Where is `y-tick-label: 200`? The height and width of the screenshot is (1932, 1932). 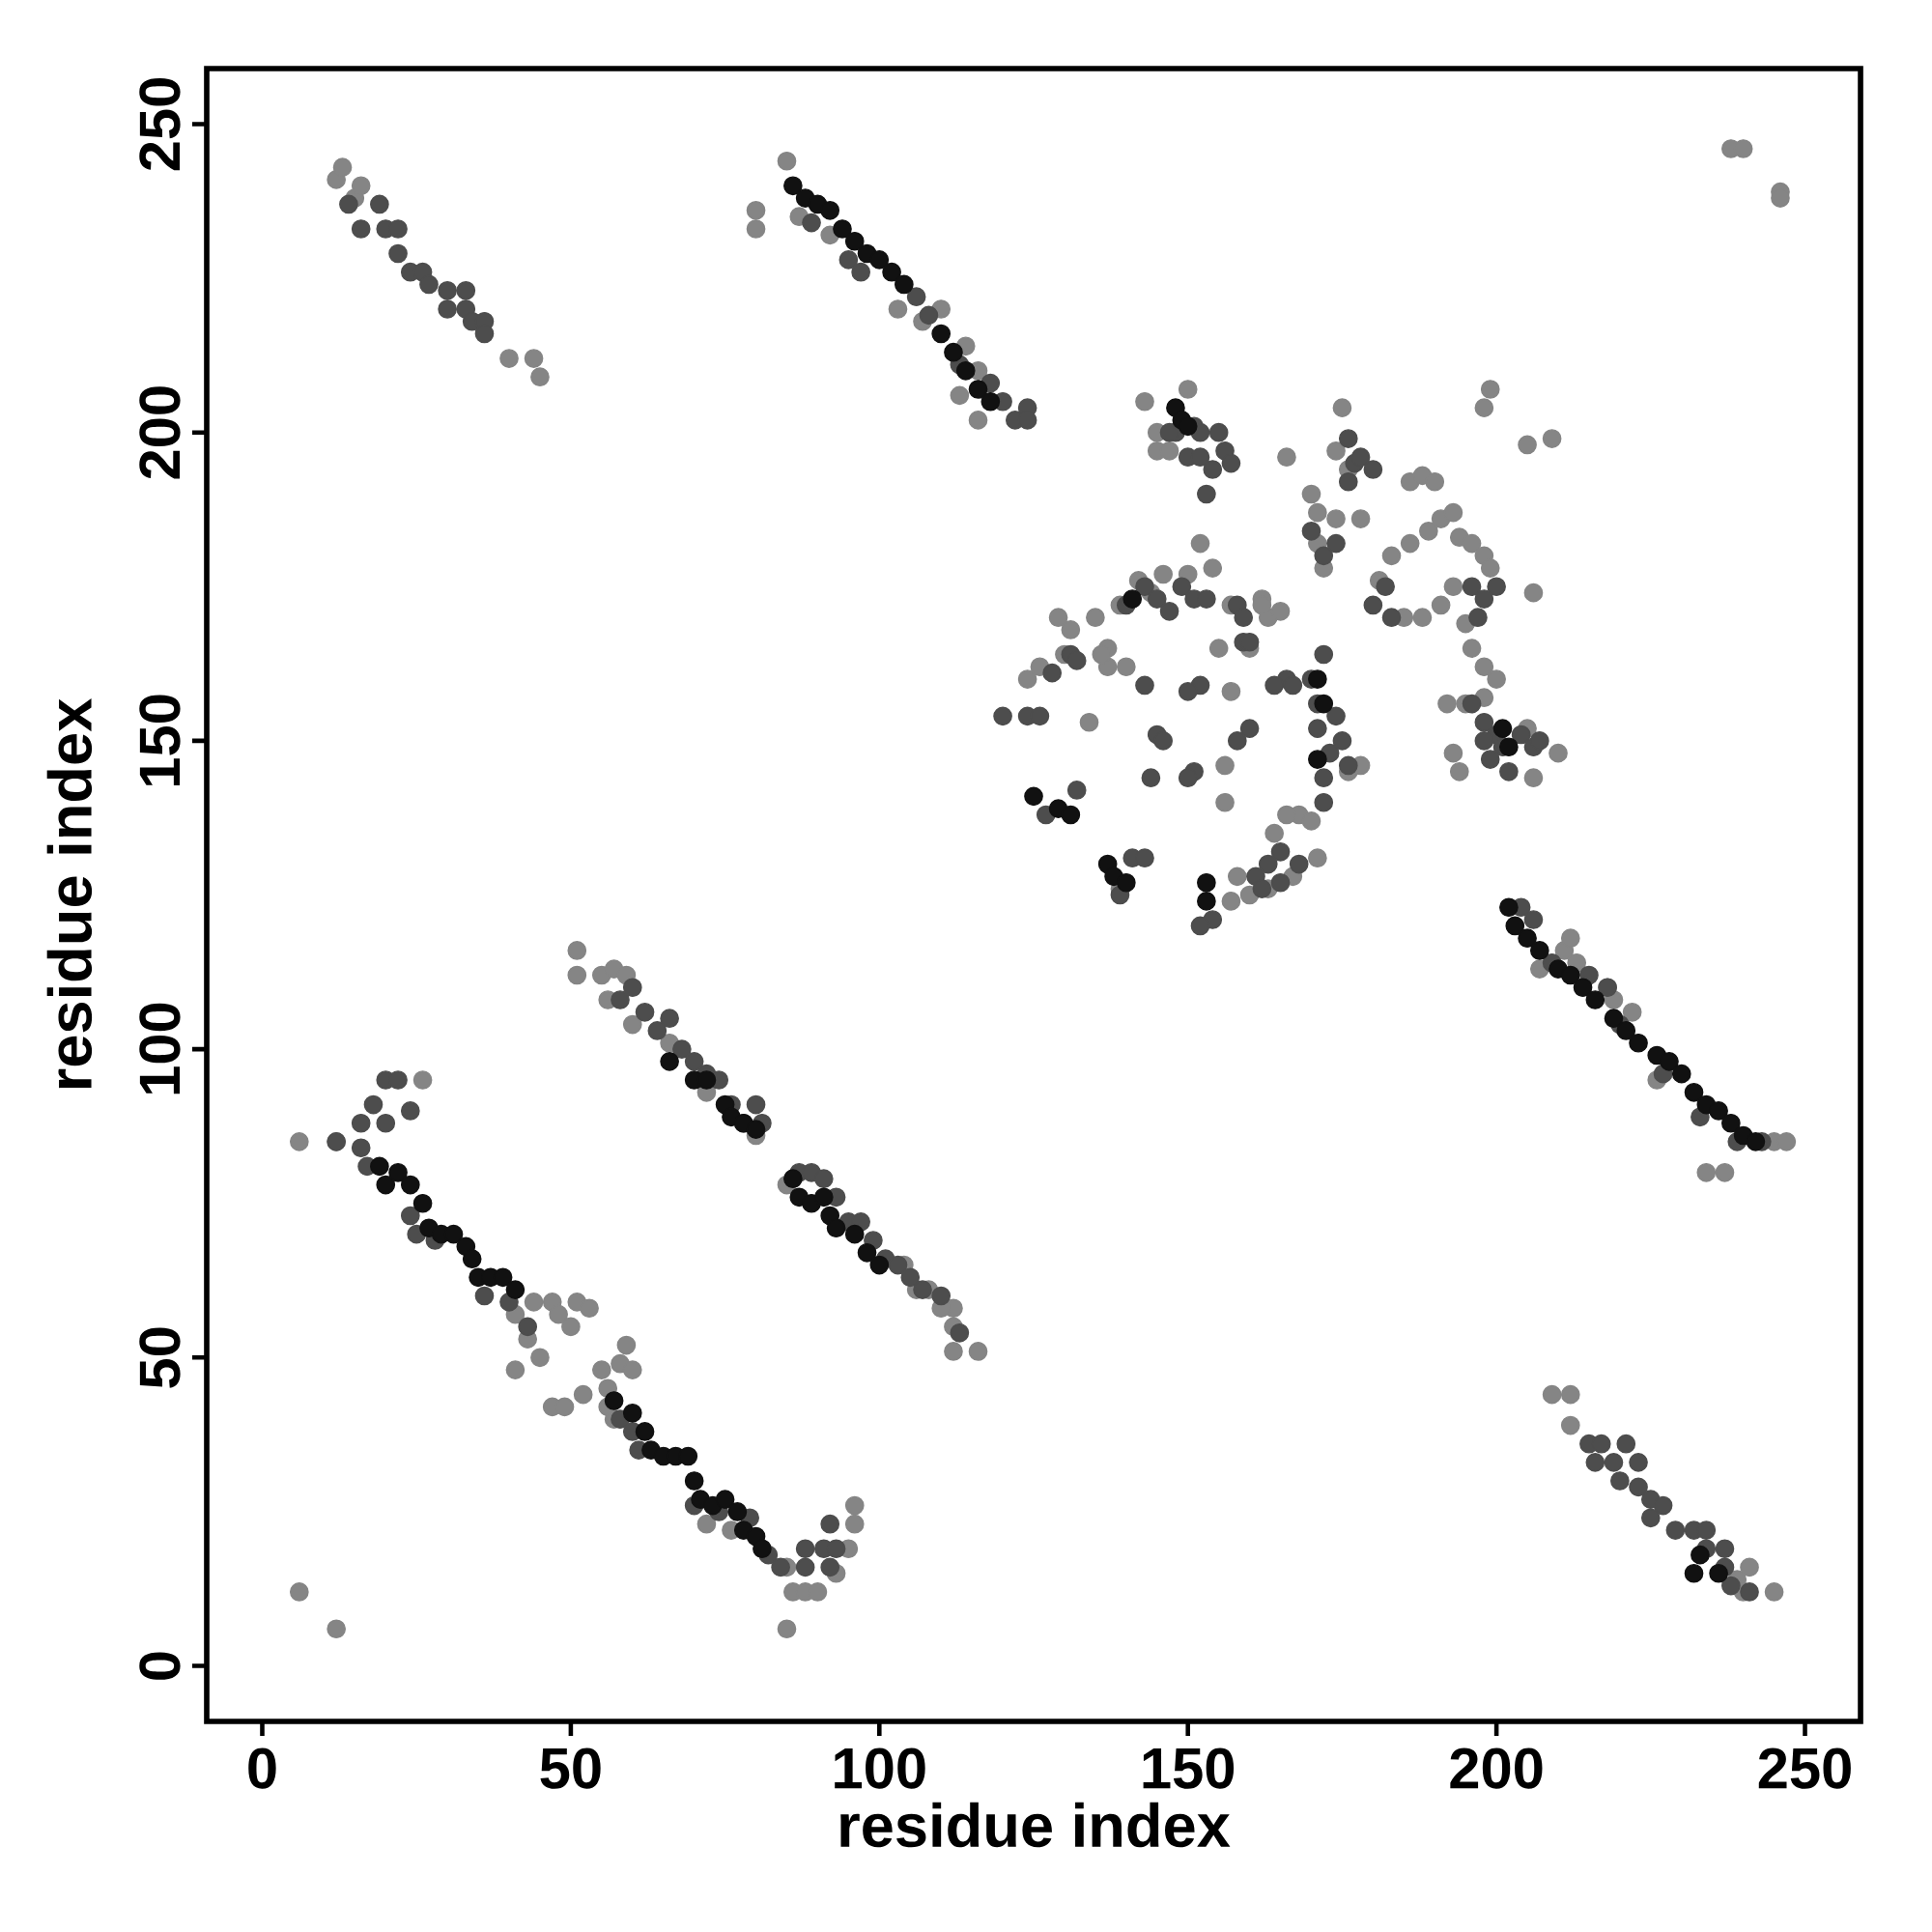
y-tick-label: 200 is located at coordinates (160, 432).